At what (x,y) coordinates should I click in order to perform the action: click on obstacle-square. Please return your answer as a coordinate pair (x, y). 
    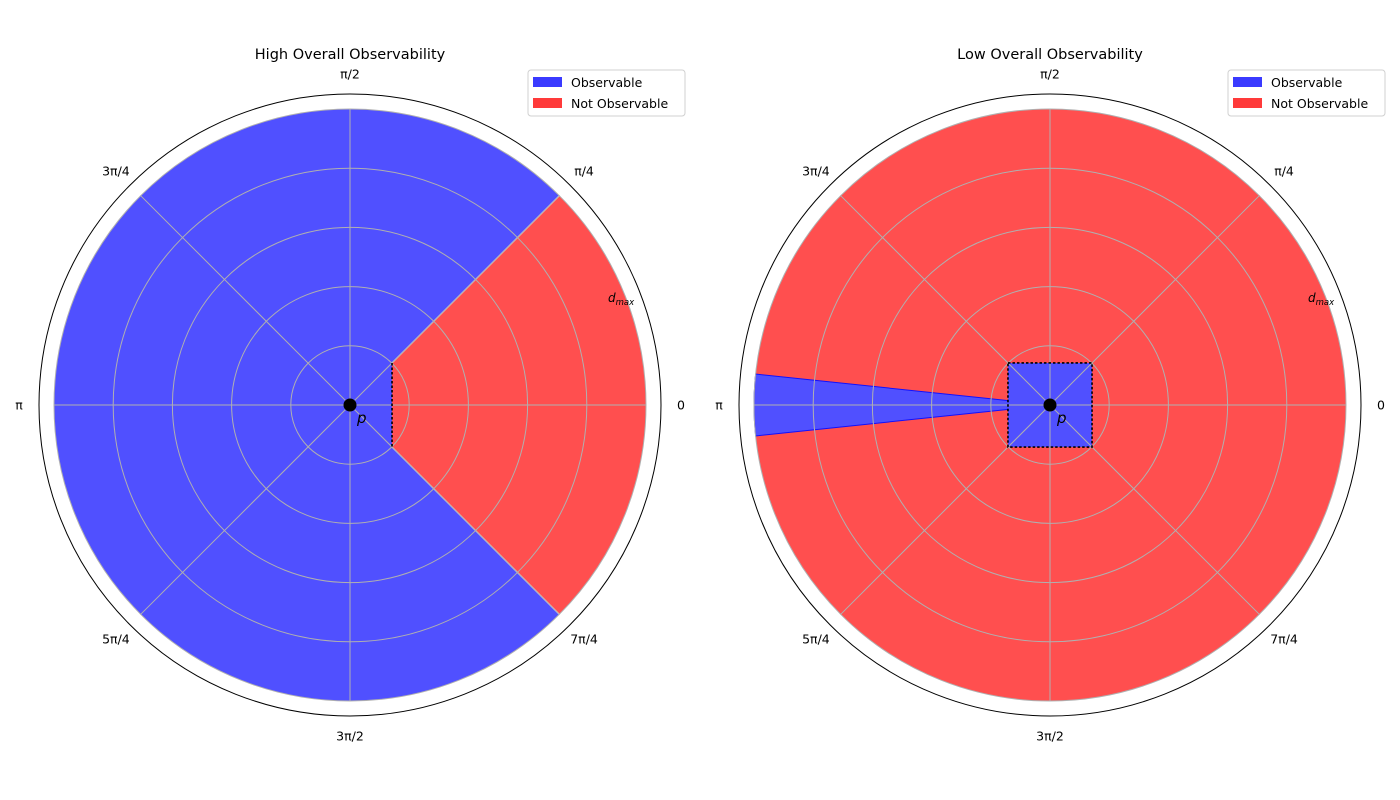
    Looking at the image, I should click on (1050, 405).